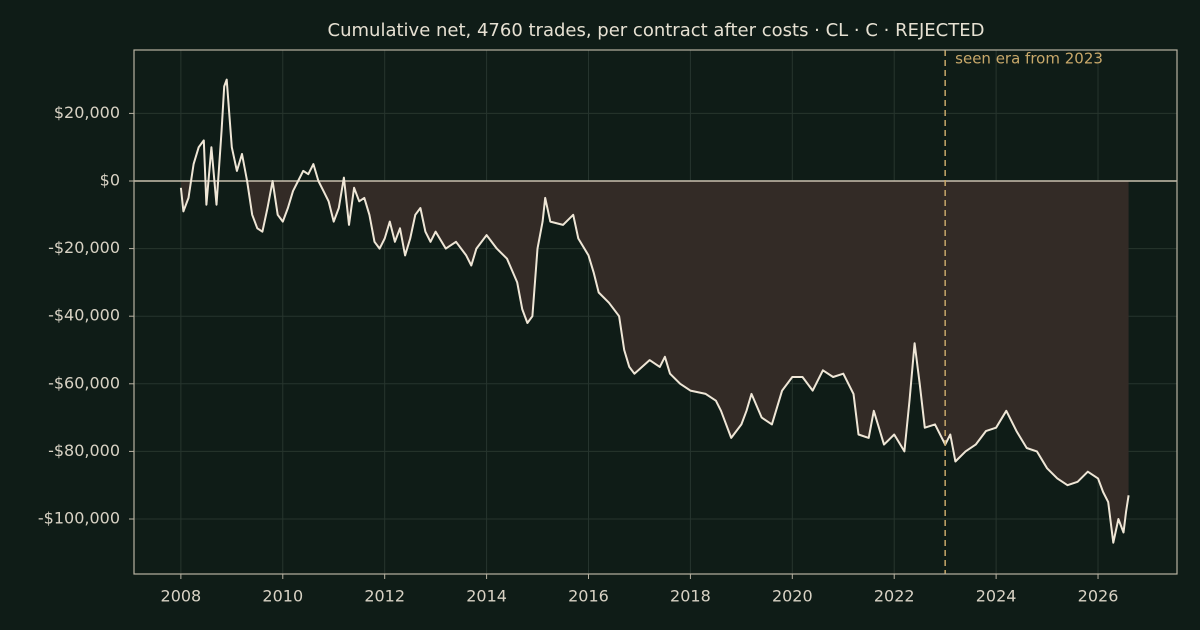 This screenshot has width=1200, height=630. I want to click on x-tick-label: 2020, so click(792, 596).